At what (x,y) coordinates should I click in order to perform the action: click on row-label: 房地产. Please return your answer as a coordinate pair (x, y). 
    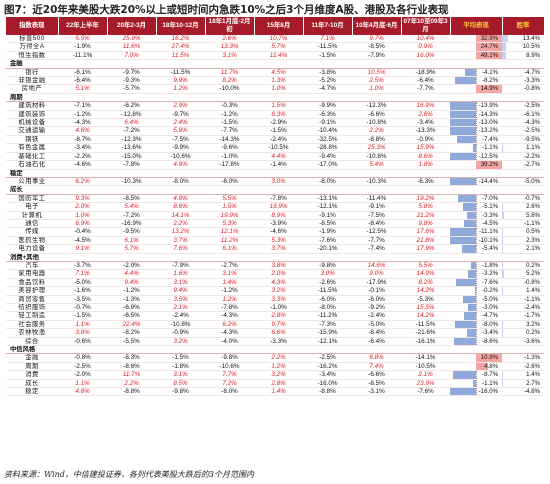
    Looking at the image, I should click on (32, 89).